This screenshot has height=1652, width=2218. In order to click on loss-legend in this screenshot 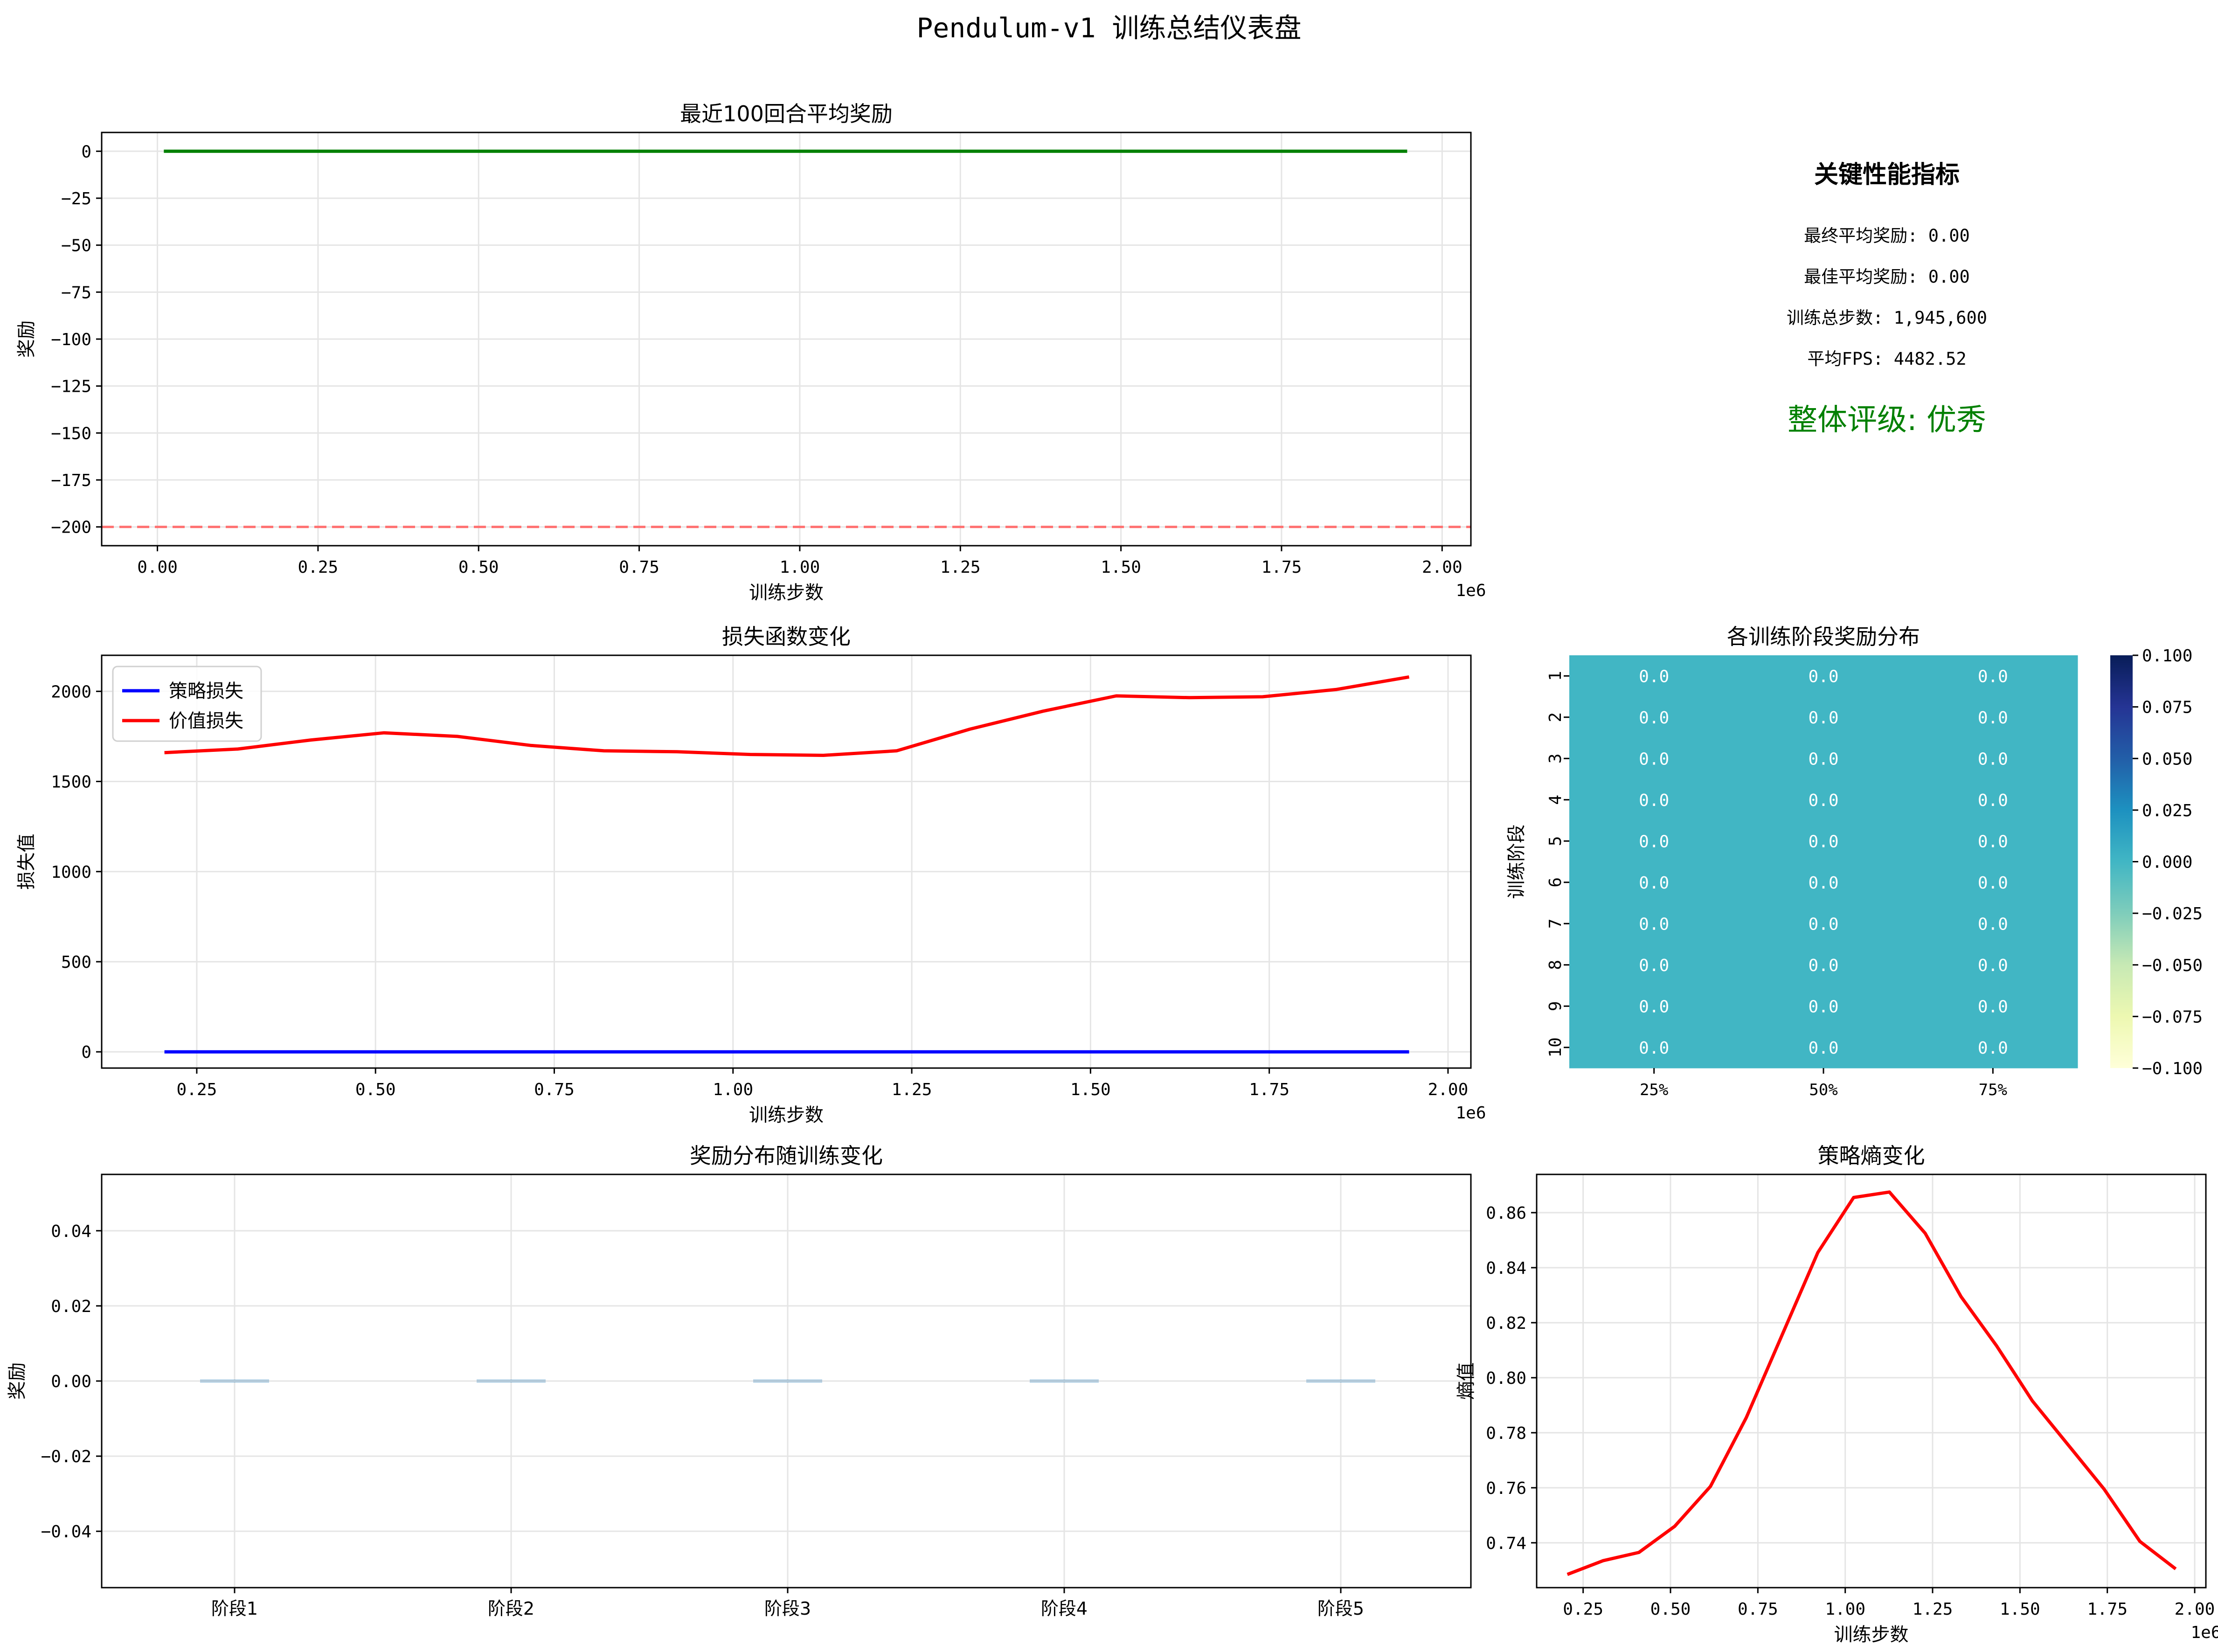, I will do `click(187, 704)`.